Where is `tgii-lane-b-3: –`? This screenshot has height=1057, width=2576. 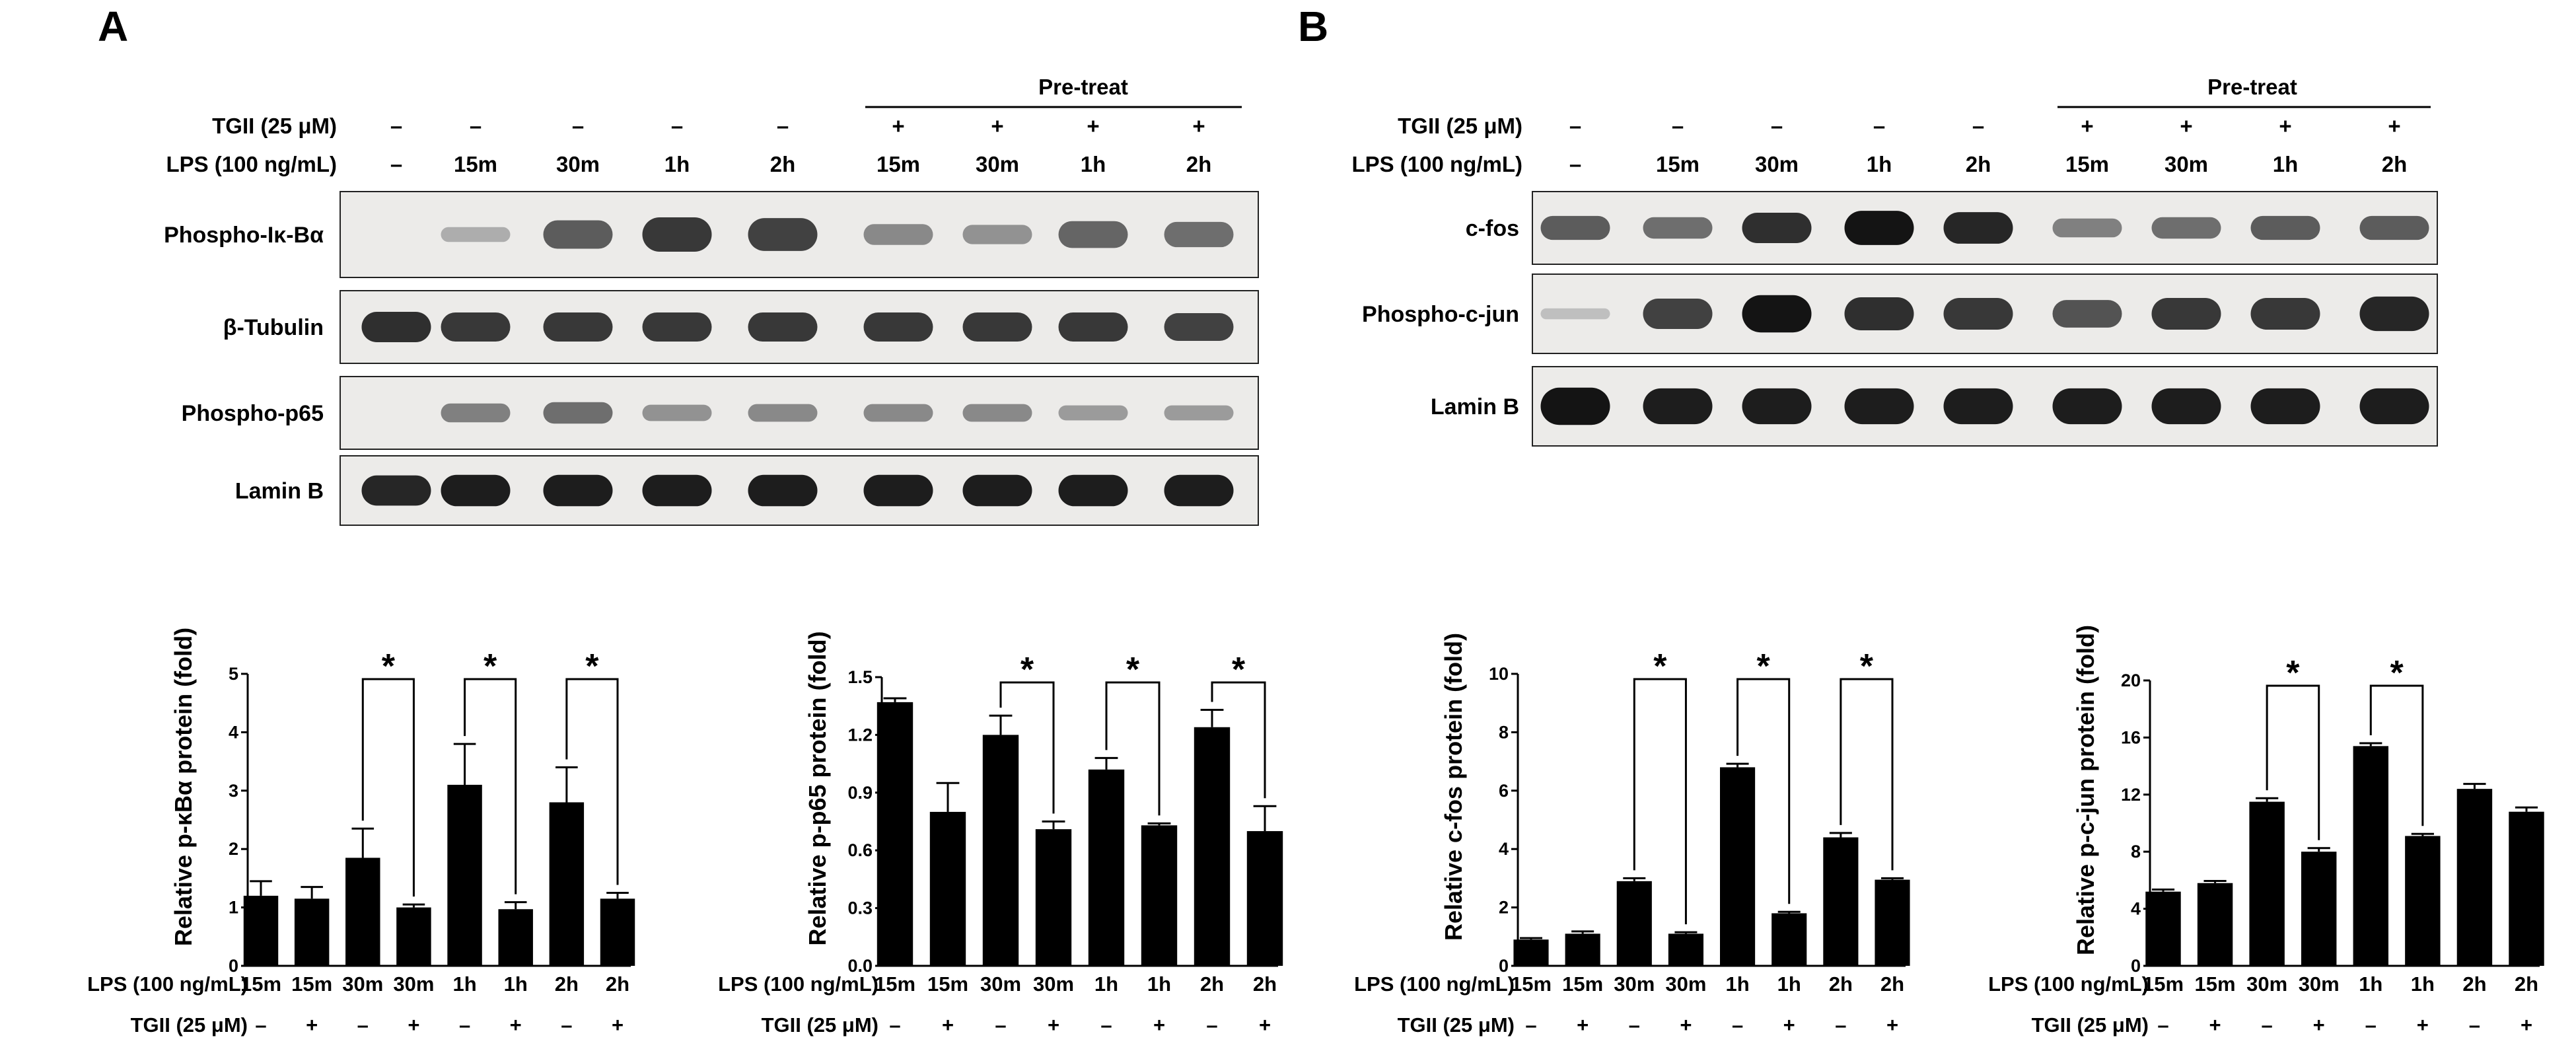
tgii-lane-b-3: – is located at coordinates (1879, 126).